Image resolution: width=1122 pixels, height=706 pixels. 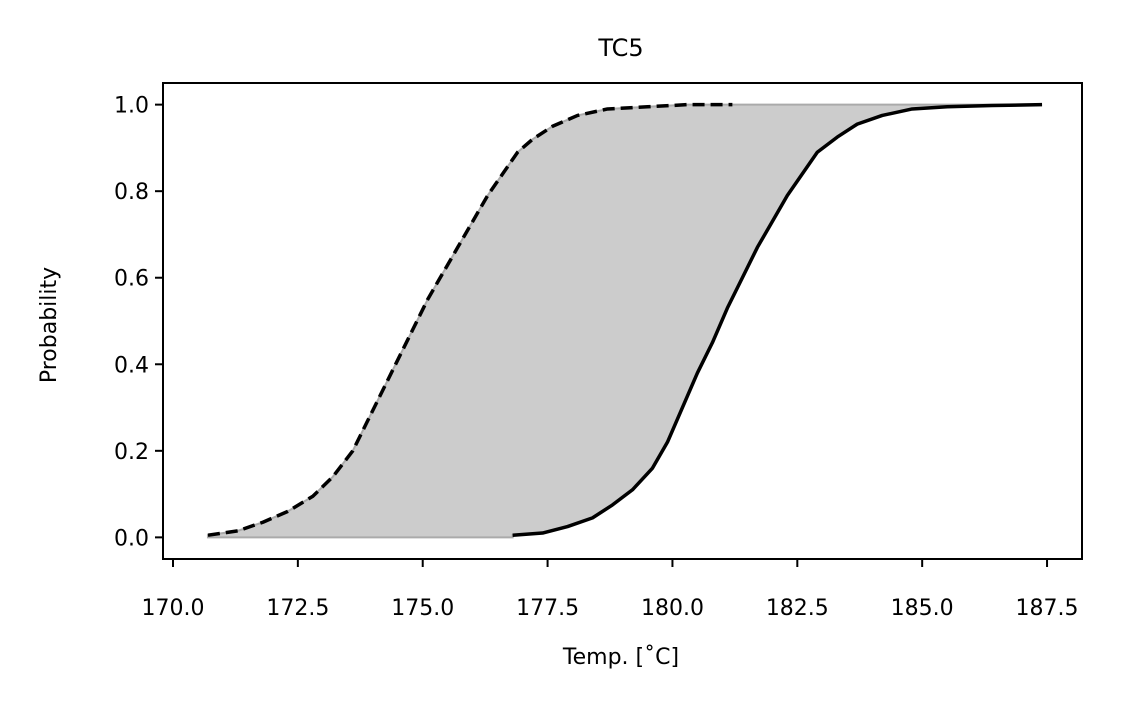 I want to click on y-axis: 0.0 0.2 0.4 0.6 0.8 1.0, so click(x=138, y=322).